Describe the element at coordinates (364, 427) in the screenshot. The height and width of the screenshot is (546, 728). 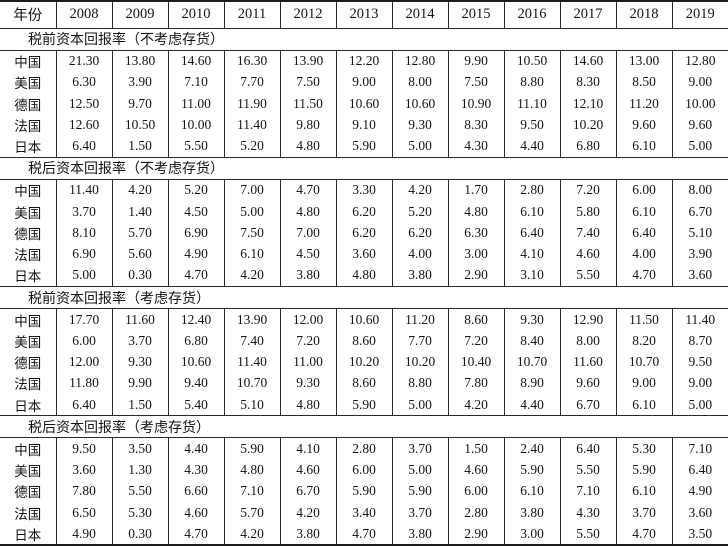
I see `section-header-row: 税后资本回报率（考虑存货）` at that location.